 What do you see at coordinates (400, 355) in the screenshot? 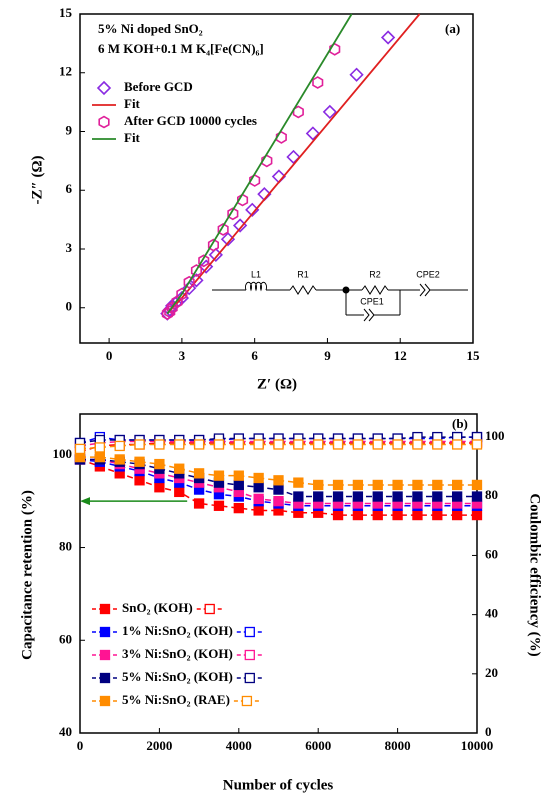
I see `x-tick-label: 12` at bounding box center [400, 355].